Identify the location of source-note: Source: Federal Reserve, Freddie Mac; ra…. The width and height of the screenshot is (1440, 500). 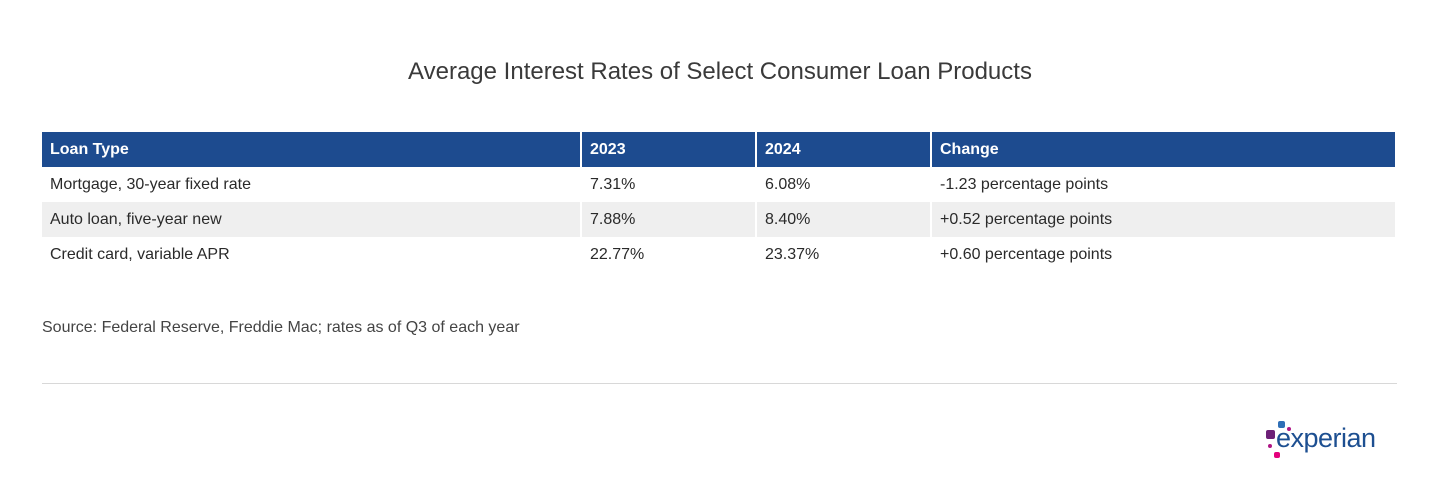
(281, 327).